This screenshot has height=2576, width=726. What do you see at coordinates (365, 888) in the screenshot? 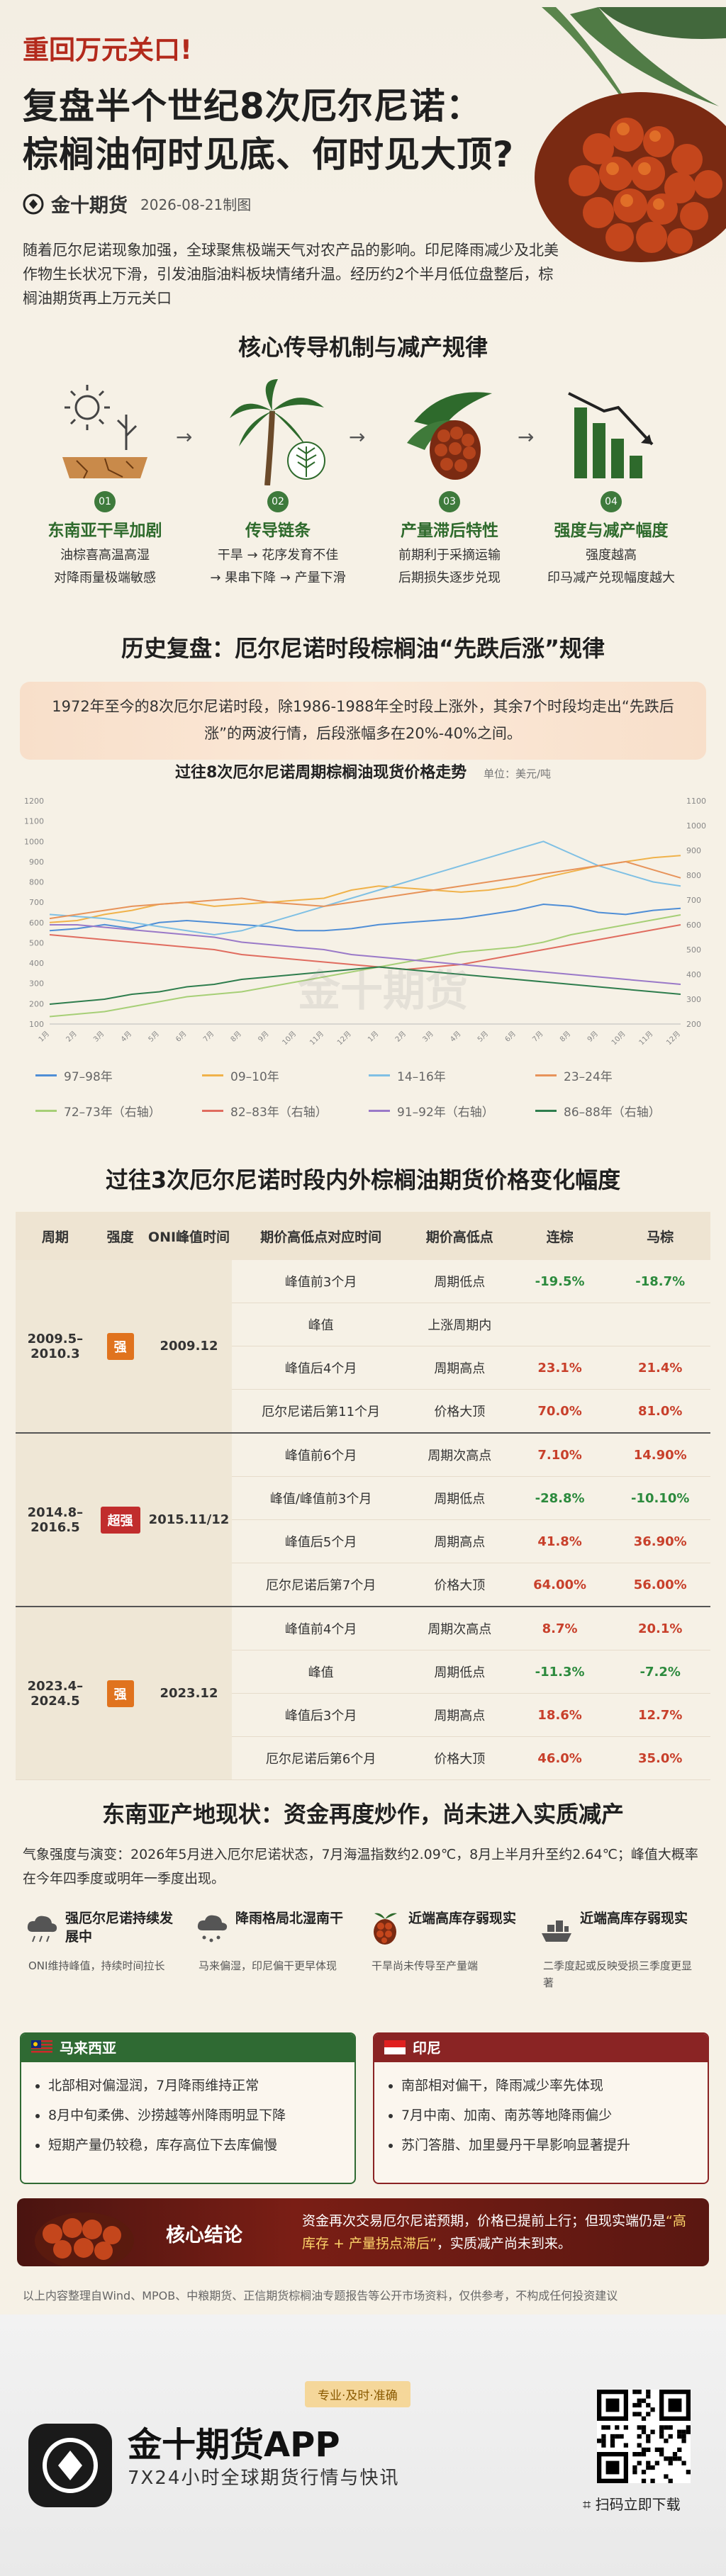
I see `series-line` at bounding box center [365, 888].